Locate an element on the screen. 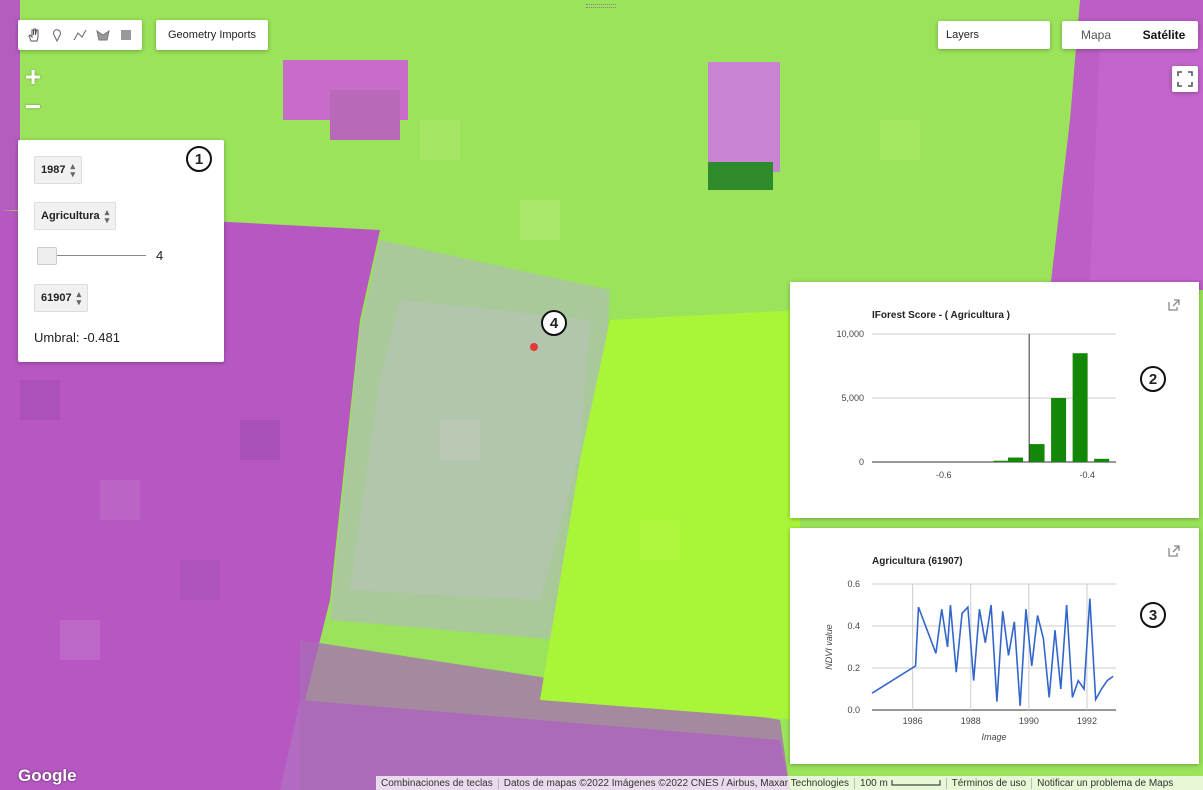 The height and width of the screenshot is (790, 1203). drag-handle is located at coordinates (601, 6).